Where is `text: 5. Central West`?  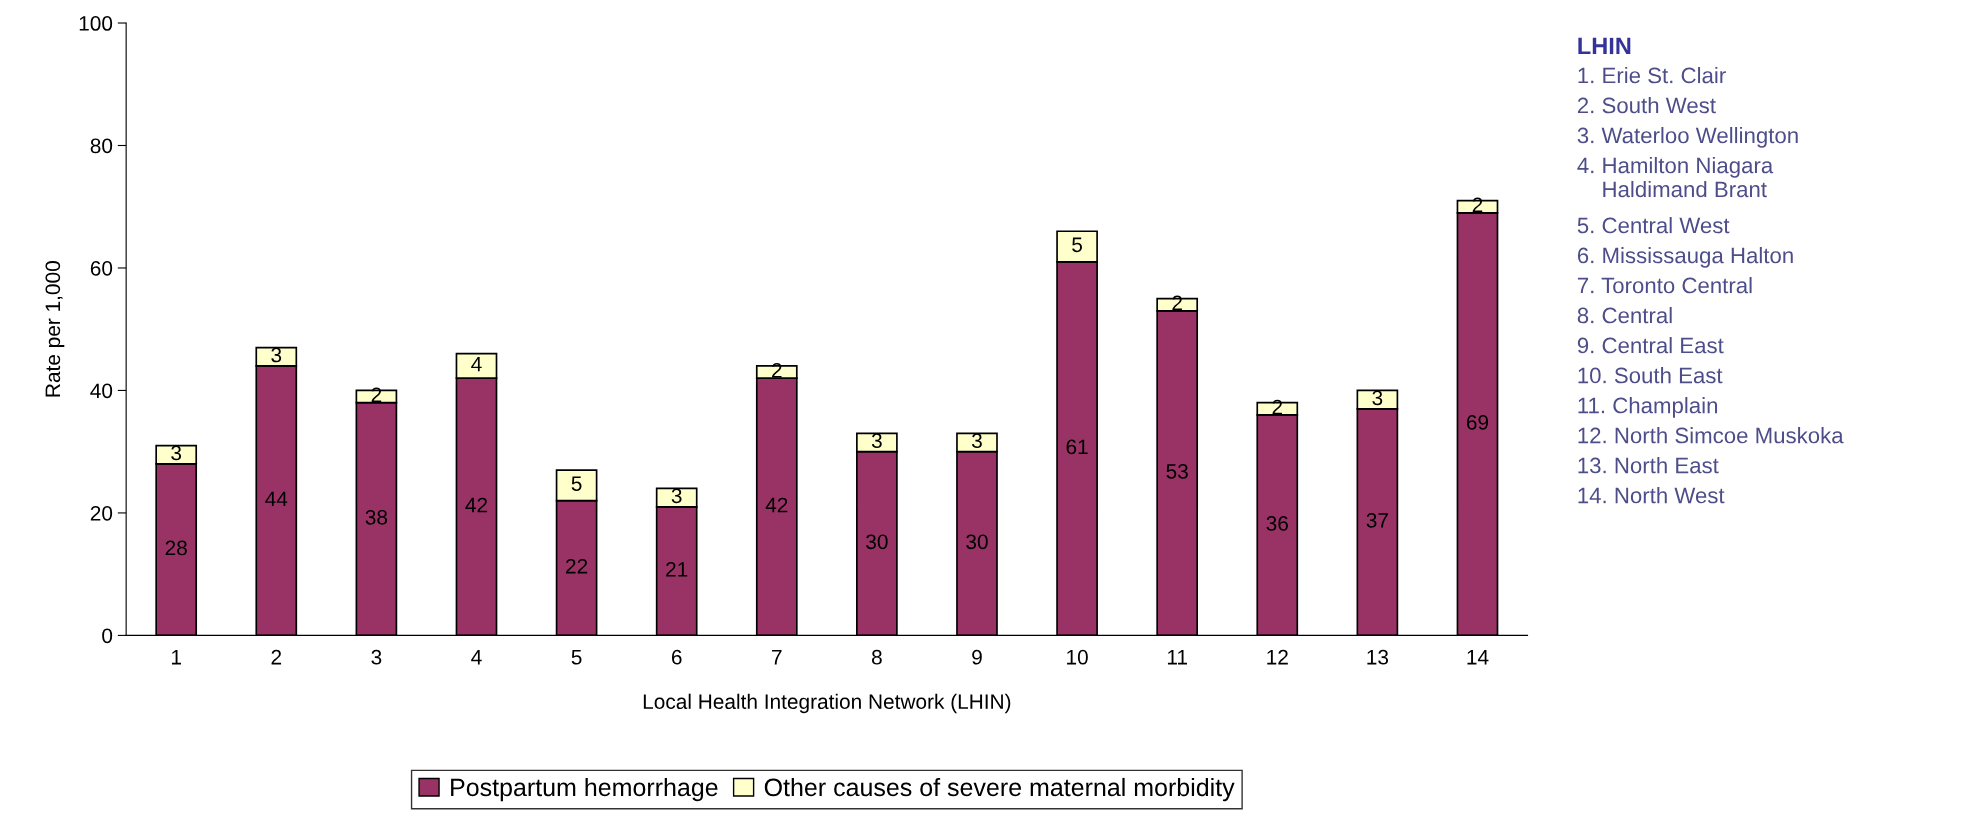
text: 5. Central West is located at coordinates (1653, 225).